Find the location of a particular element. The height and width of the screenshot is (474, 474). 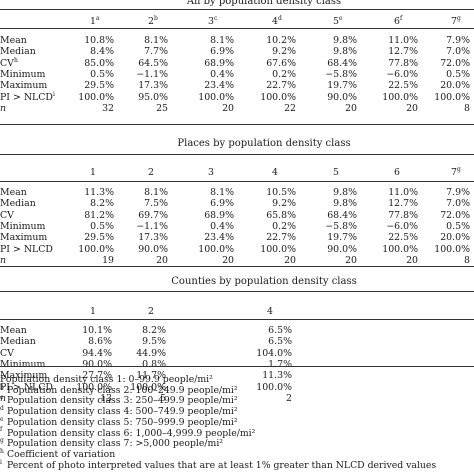

table-cell: 2 is located at coordinates (289, 398).